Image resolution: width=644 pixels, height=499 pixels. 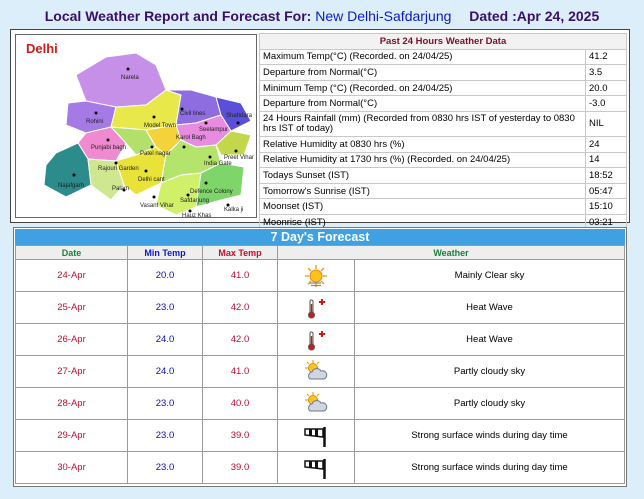 What do you see at coordinates (71, 371) in the screenshot?
I see `forecast-date: 27-Apr` at bounding box center [71, 371].